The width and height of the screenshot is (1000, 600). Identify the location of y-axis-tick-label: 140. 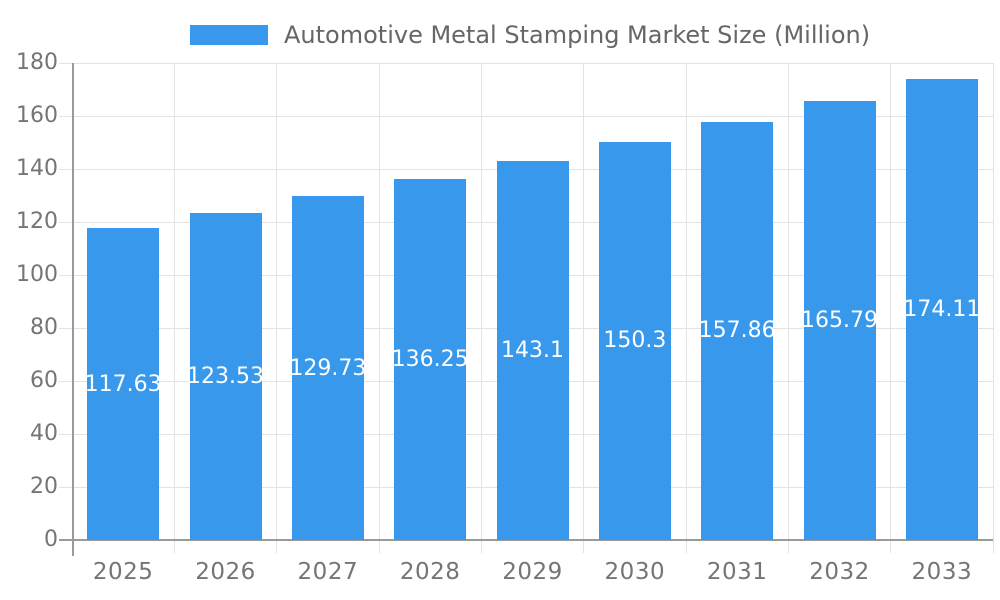
(37, 168).